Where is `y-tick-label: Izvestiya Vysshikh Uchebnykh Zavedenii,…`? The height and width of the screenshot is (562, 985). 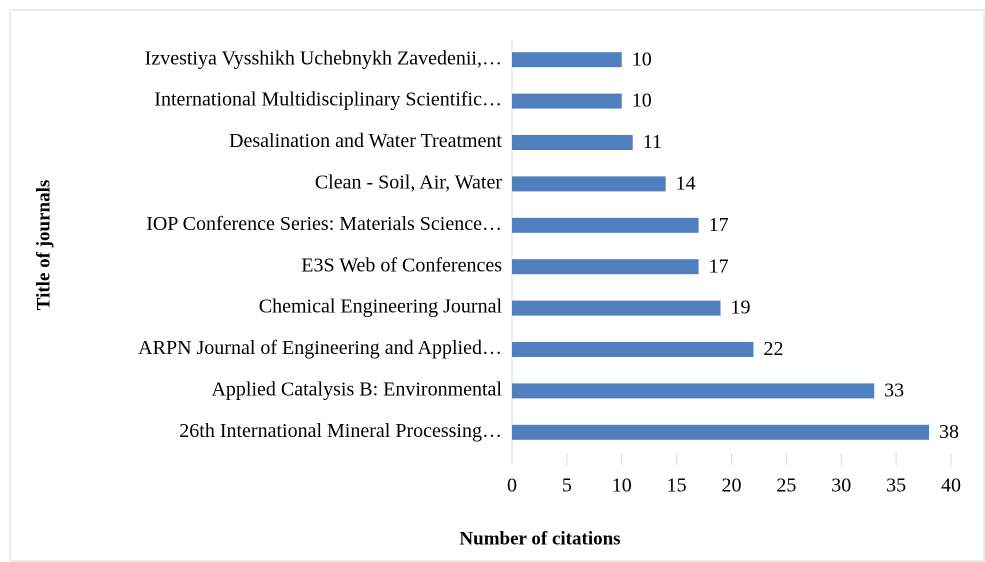 y-tick-label: Izvestiya Vysshikh Uchebnykh Zavedenii,… is located at coordinates (323, 58).